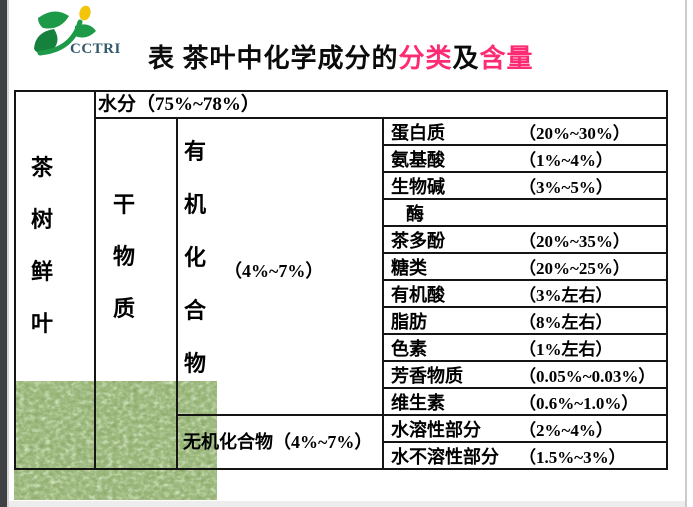  I want to click on component-name: 蛋白质, so click(418, 132).